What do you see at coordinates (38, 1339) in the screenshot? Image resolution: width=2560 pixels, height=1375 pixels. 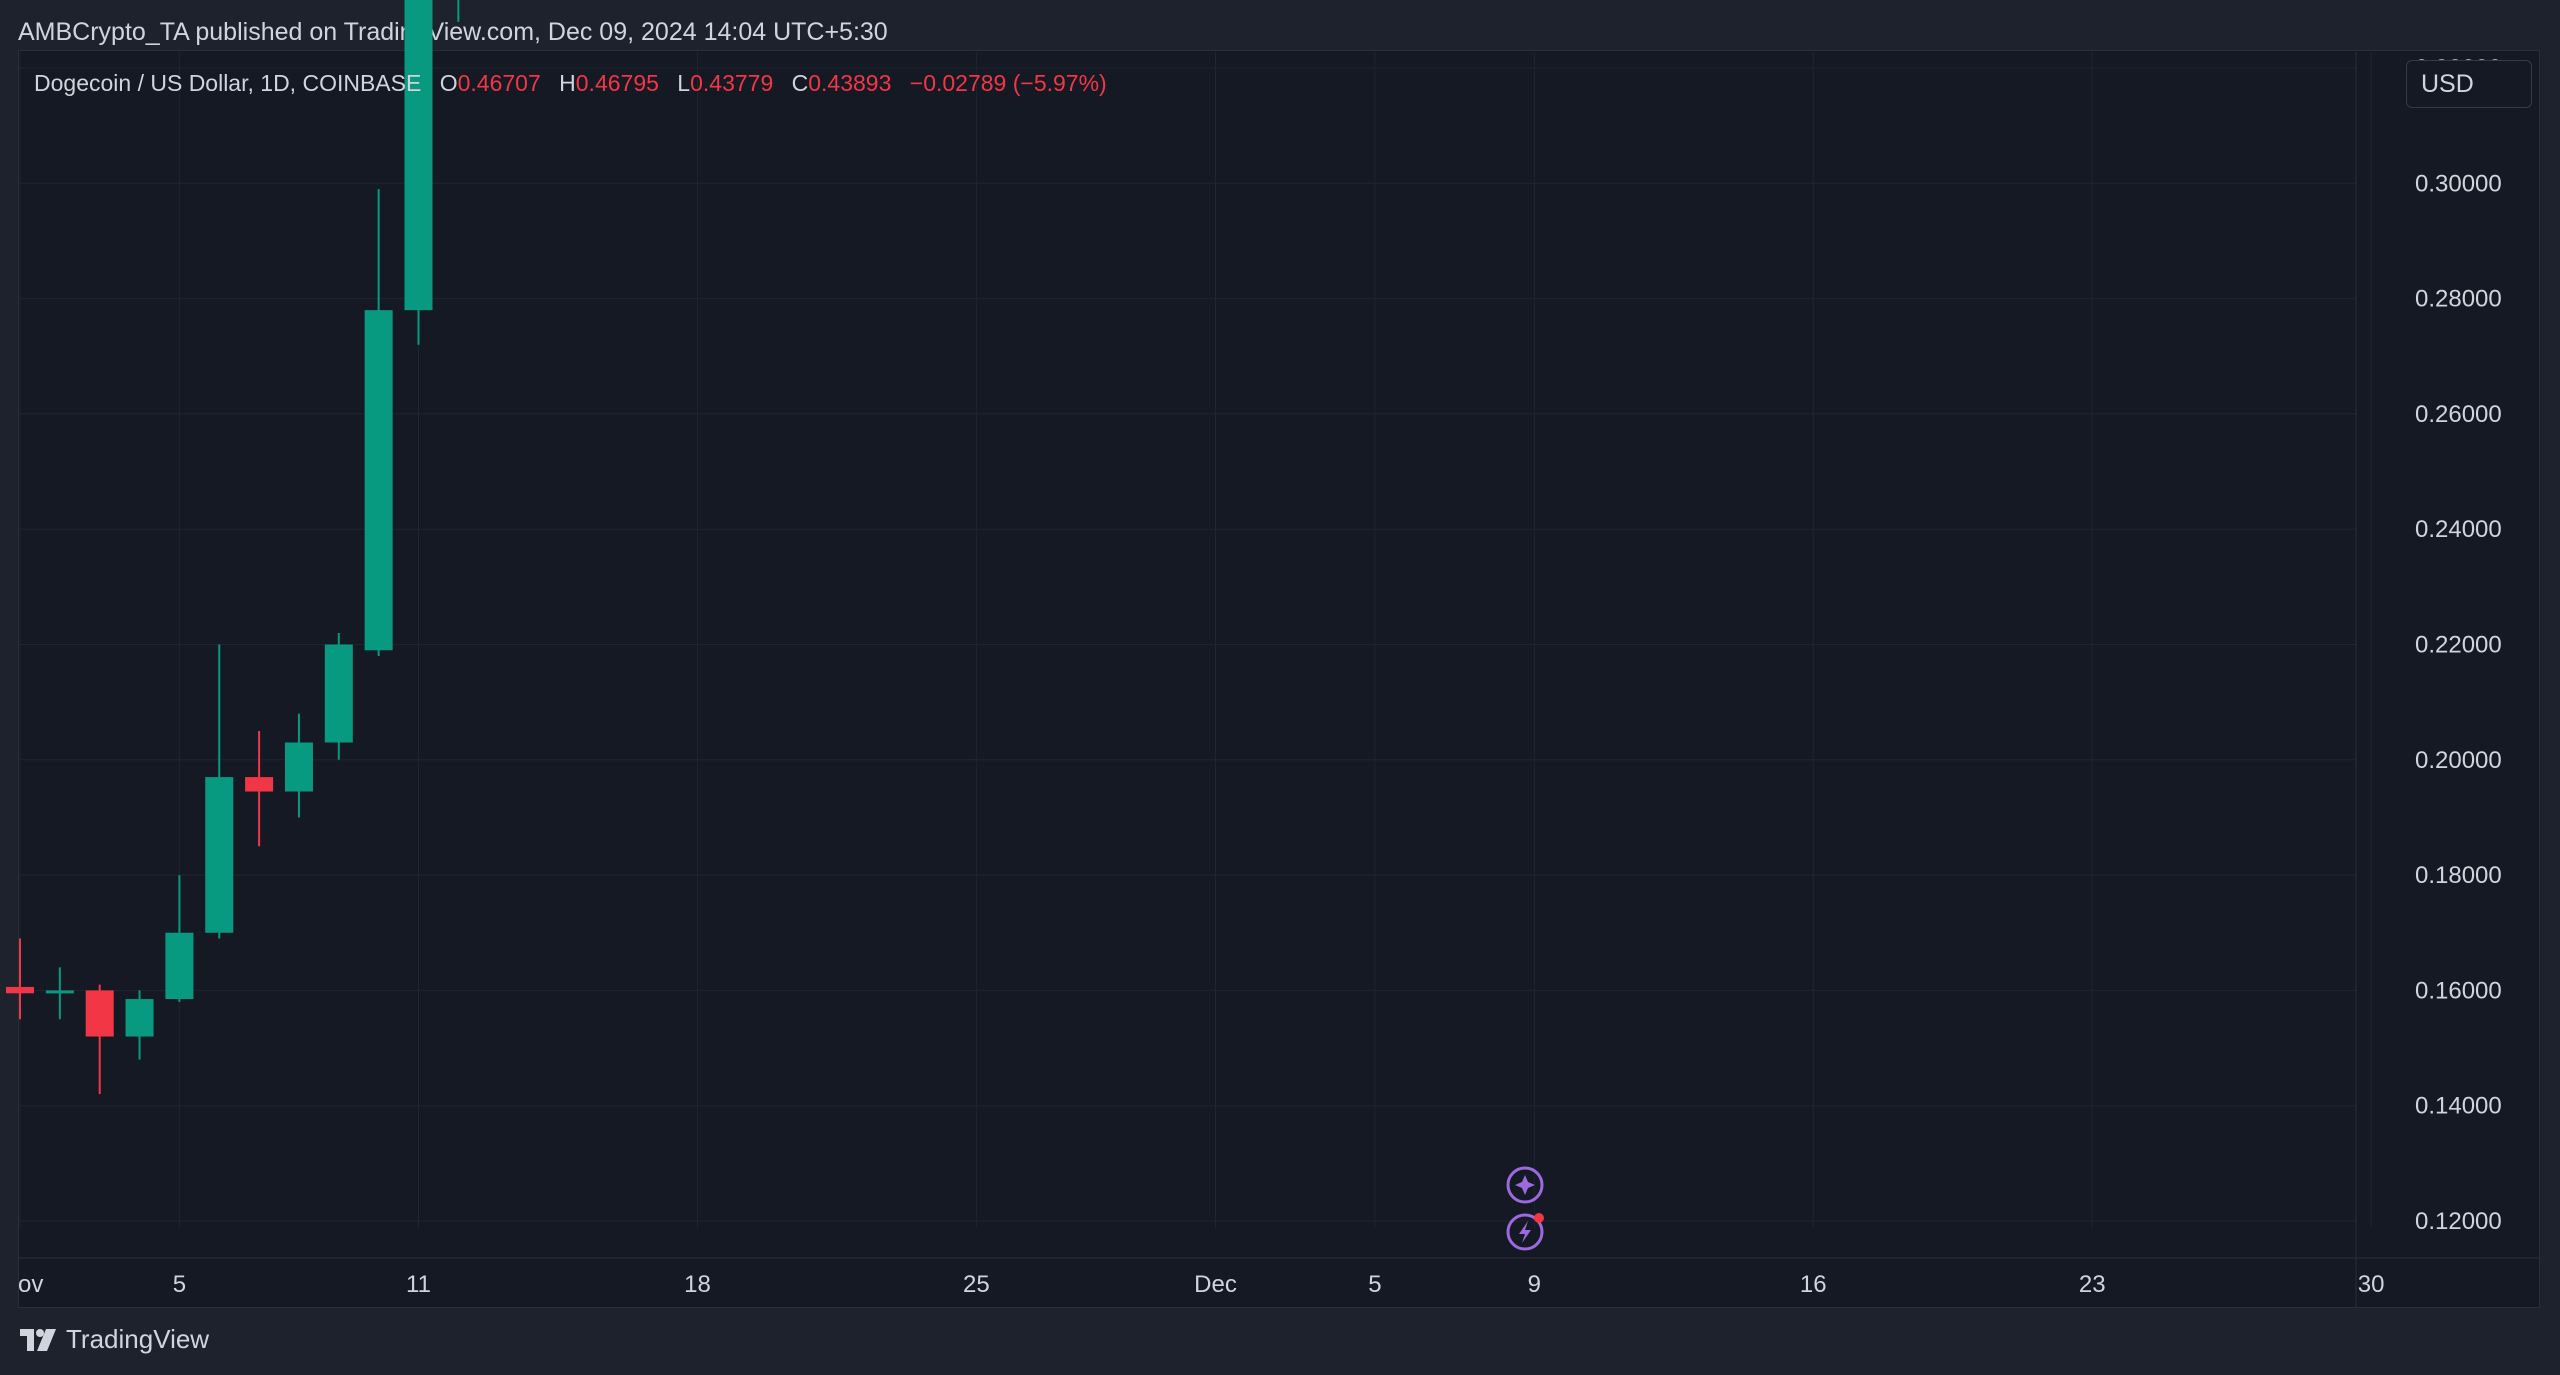 I see `tradingview-logo-icon` at bounding box center [38, 1339].